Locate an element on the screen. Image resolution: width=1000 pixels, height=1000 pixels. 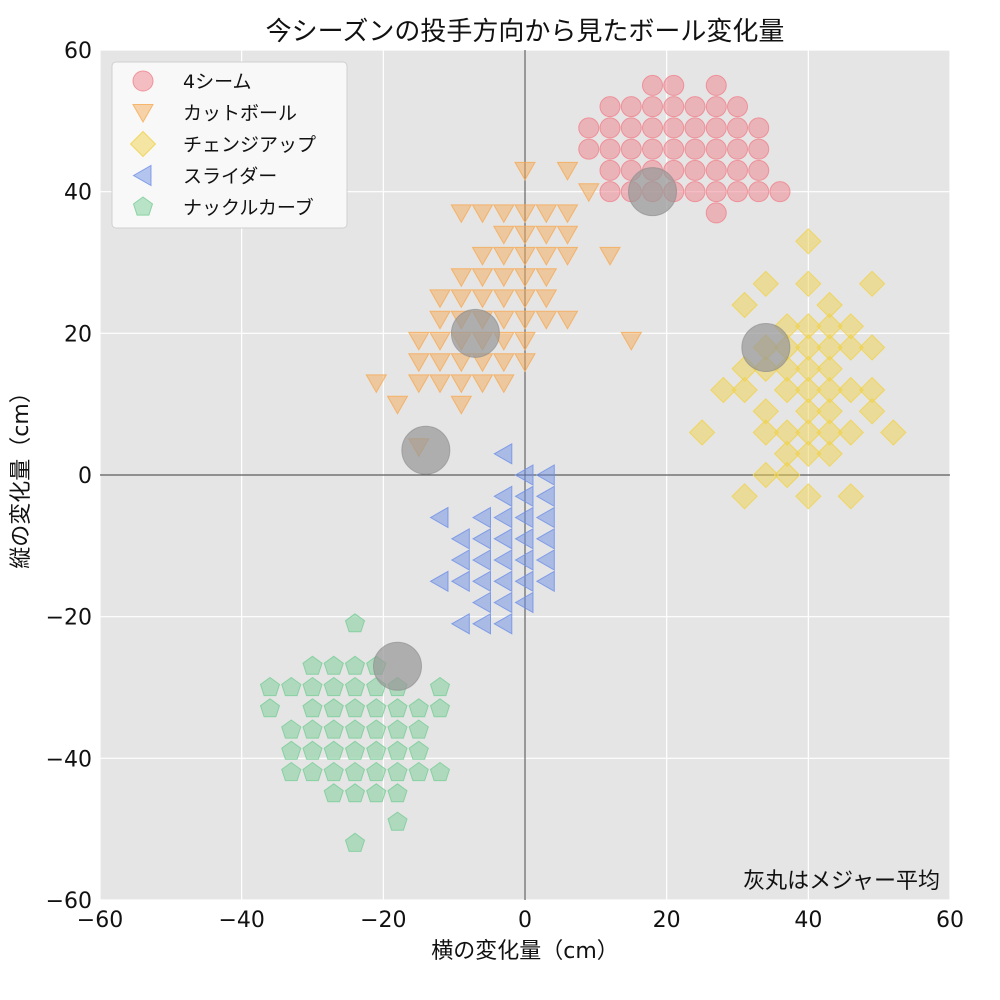
legend-marker is located at coordinates (142, 175).